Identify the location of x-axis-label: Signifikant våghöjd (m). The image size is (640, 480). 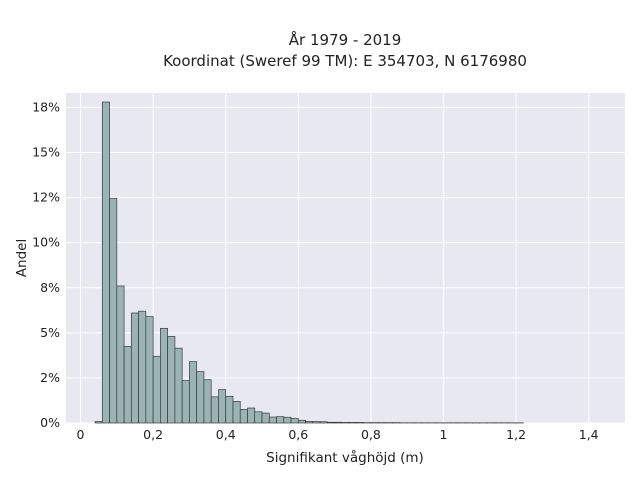
(345, 457).